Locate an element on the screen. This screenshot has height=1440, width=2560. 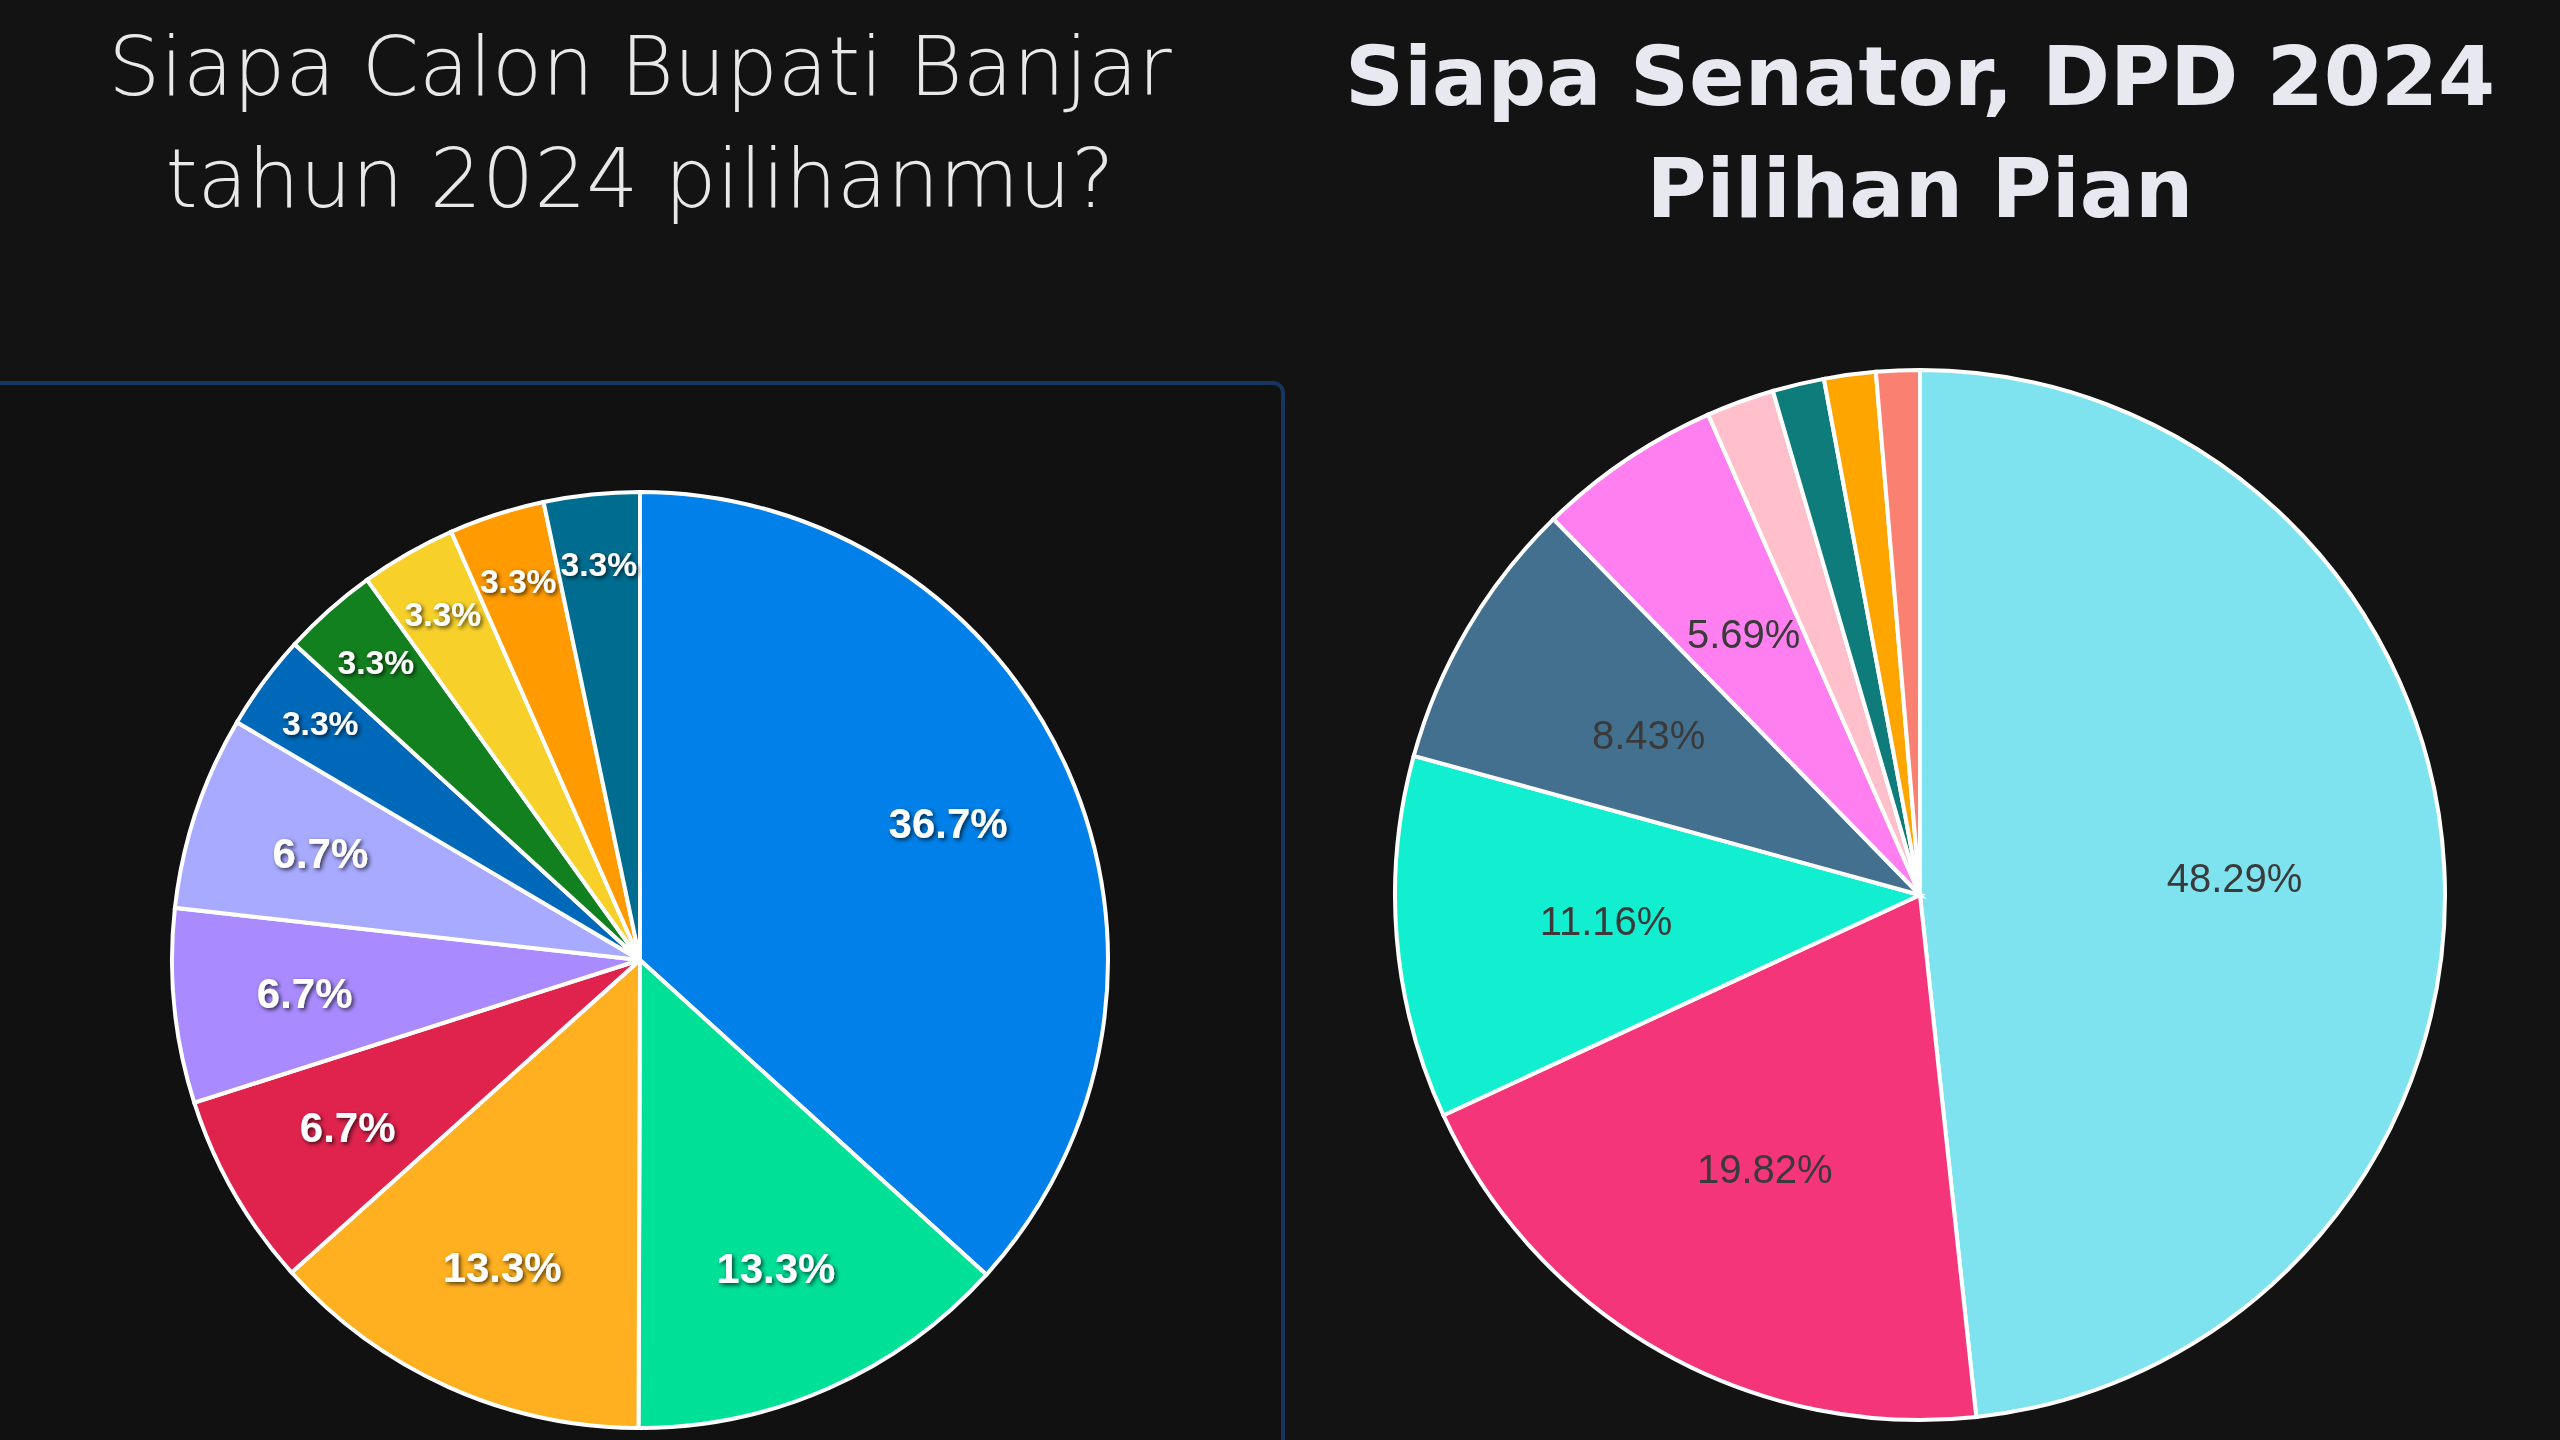
data-label: 5.69% is located at coordinates (1743, 633).